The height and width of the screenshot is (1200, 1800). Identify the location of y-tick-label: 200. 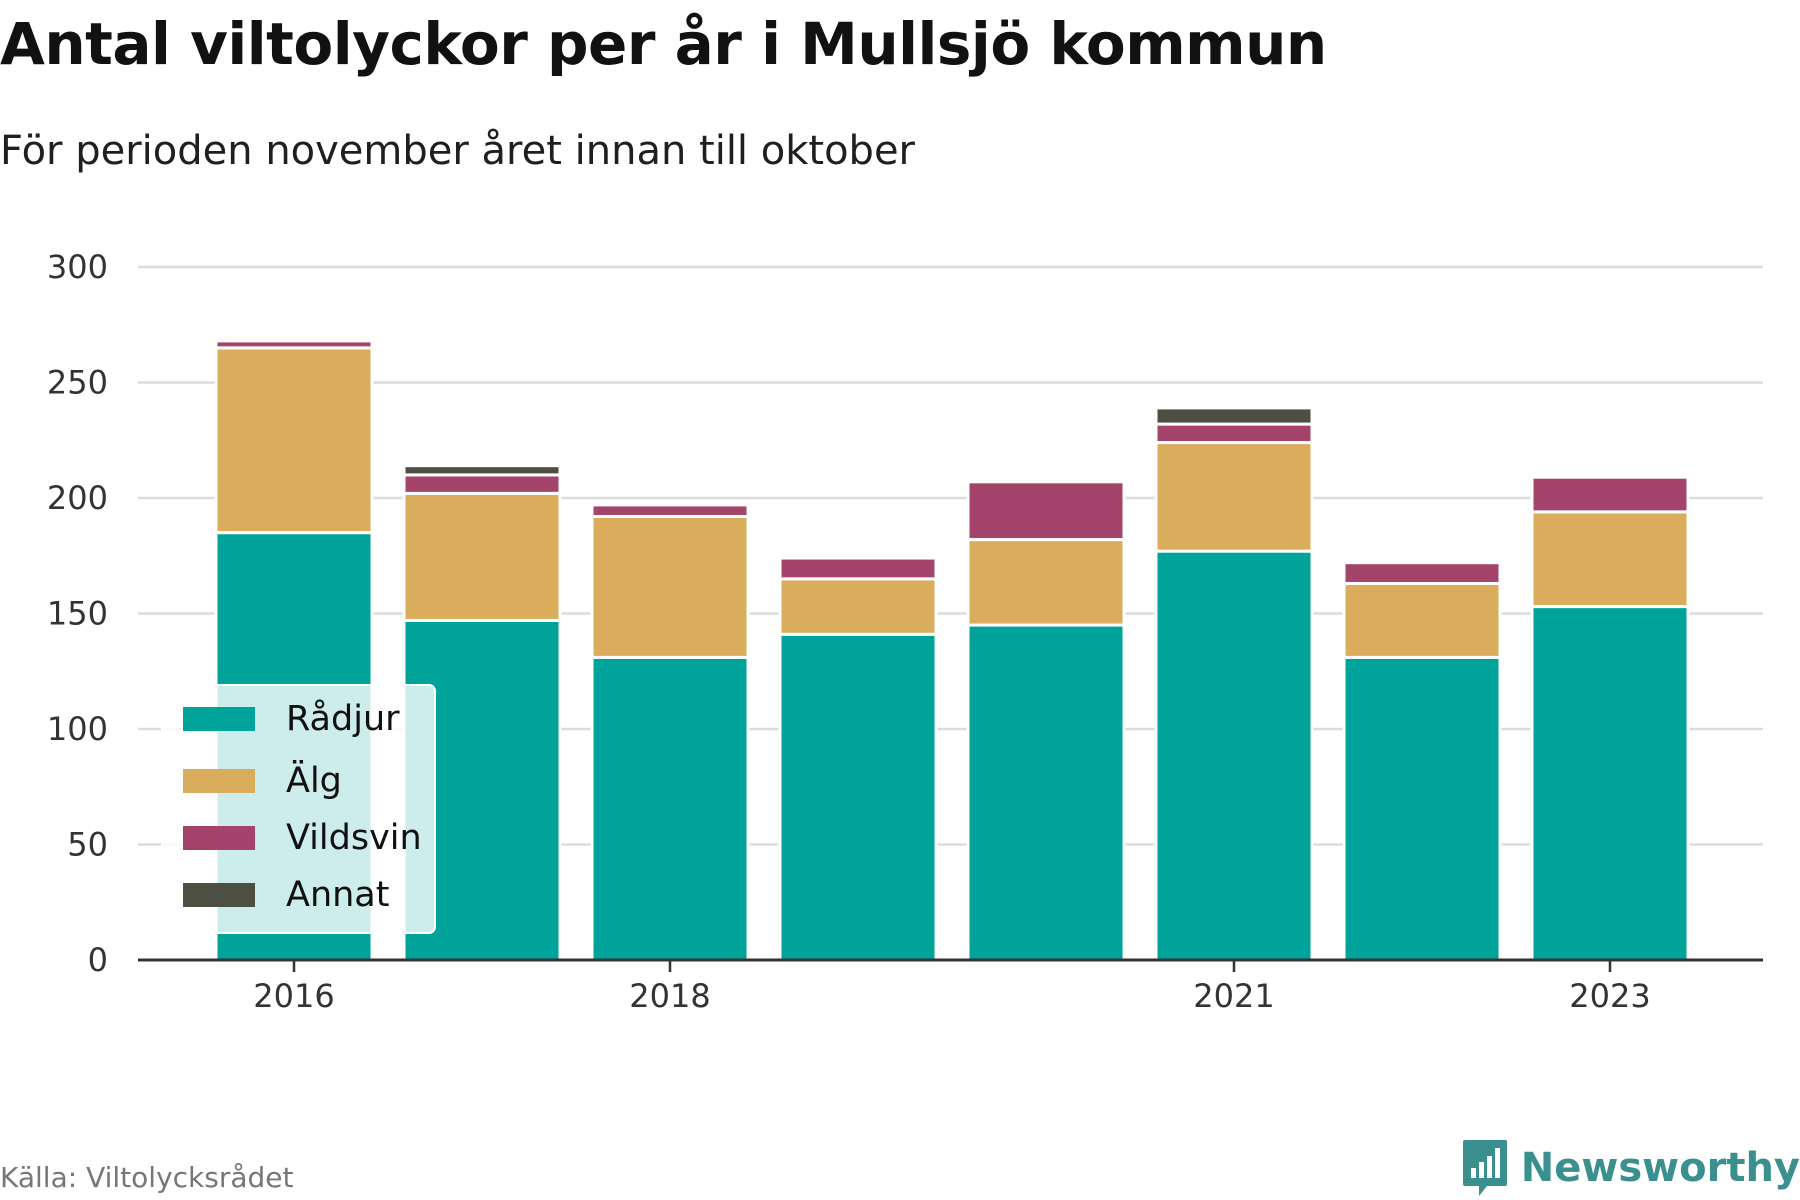
(77, 498).